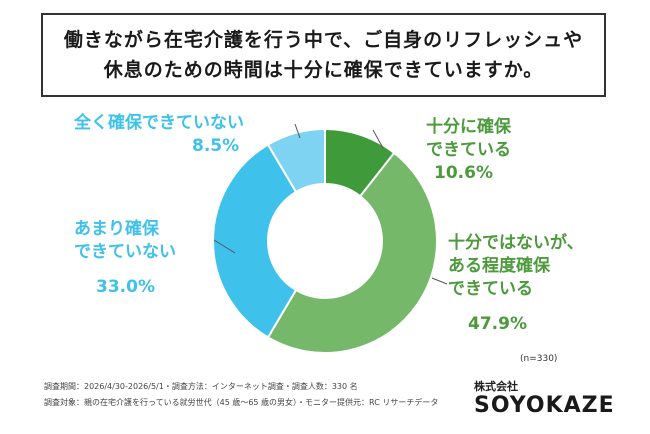 The image size is (650, 434). I want to click on value-not-at-all: 8.5%, so click(216, 146).